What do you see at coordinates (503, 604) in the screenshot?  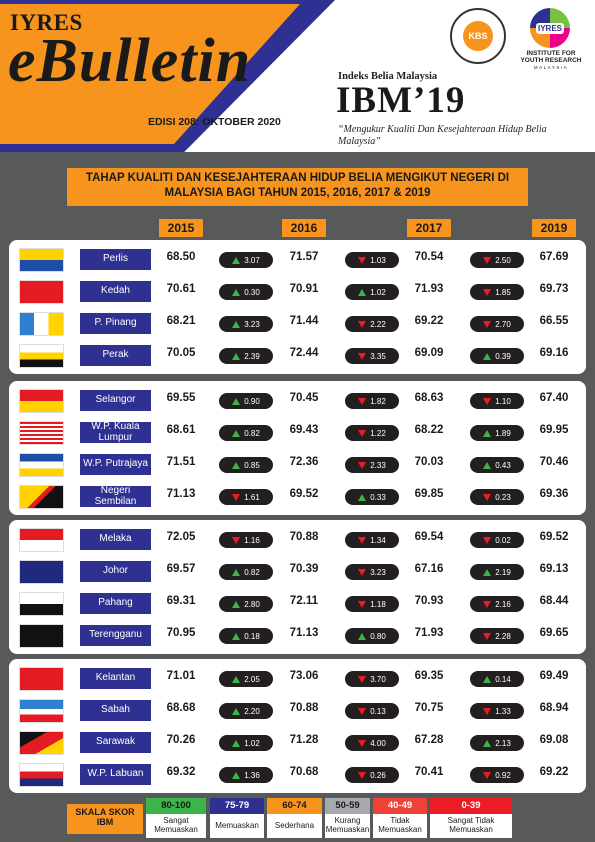 I see `change-value: 2.16` at bounding box center [503, 604].